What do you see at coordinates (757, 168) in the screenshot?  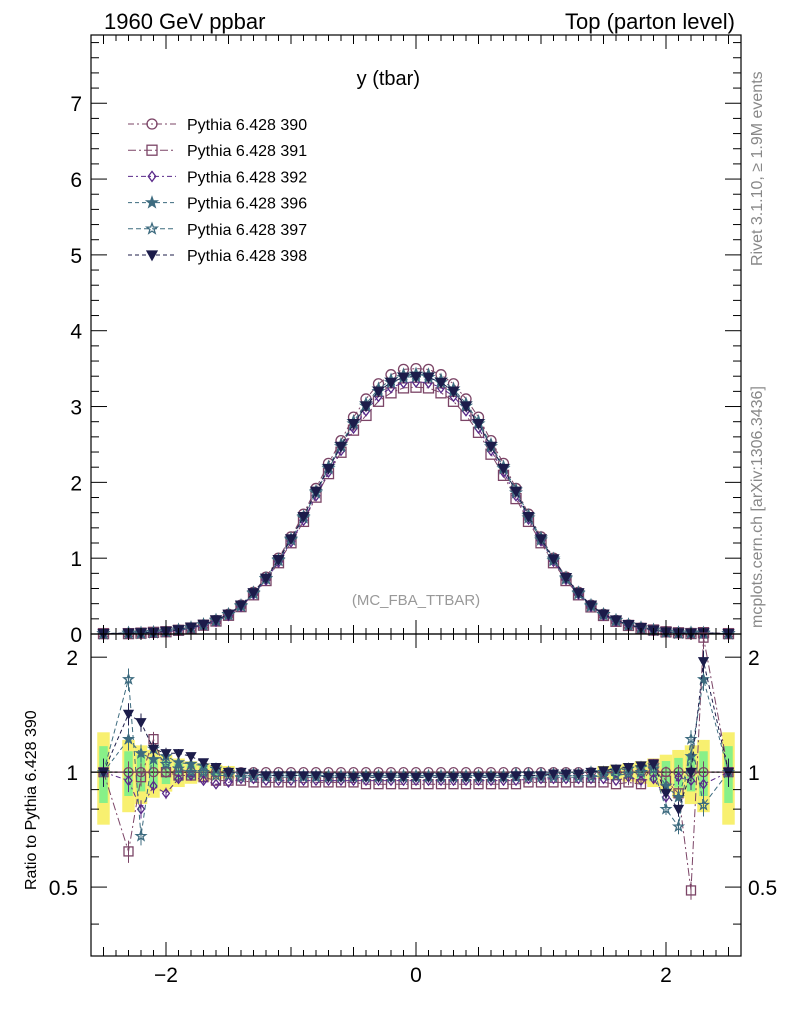 I see `rivet-version-label: Rivet 3.1.10, ≥ 1.9M events` at bounding box center [757, 168].